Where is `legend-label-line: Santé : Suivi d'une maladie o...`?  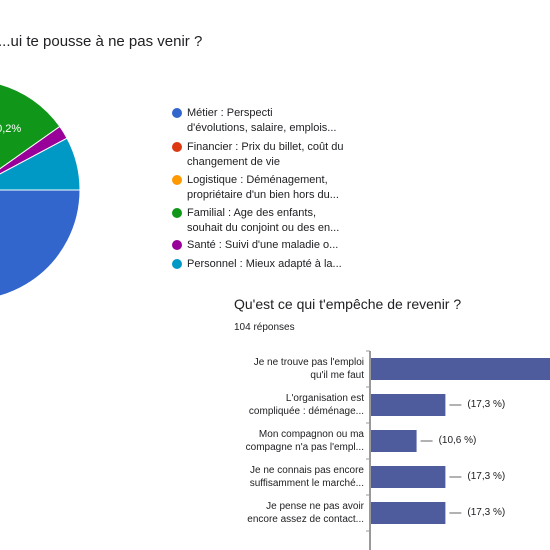 legend-label-line: Santé : Suivi d'une maladie o... is located at coordinates (263, 245).